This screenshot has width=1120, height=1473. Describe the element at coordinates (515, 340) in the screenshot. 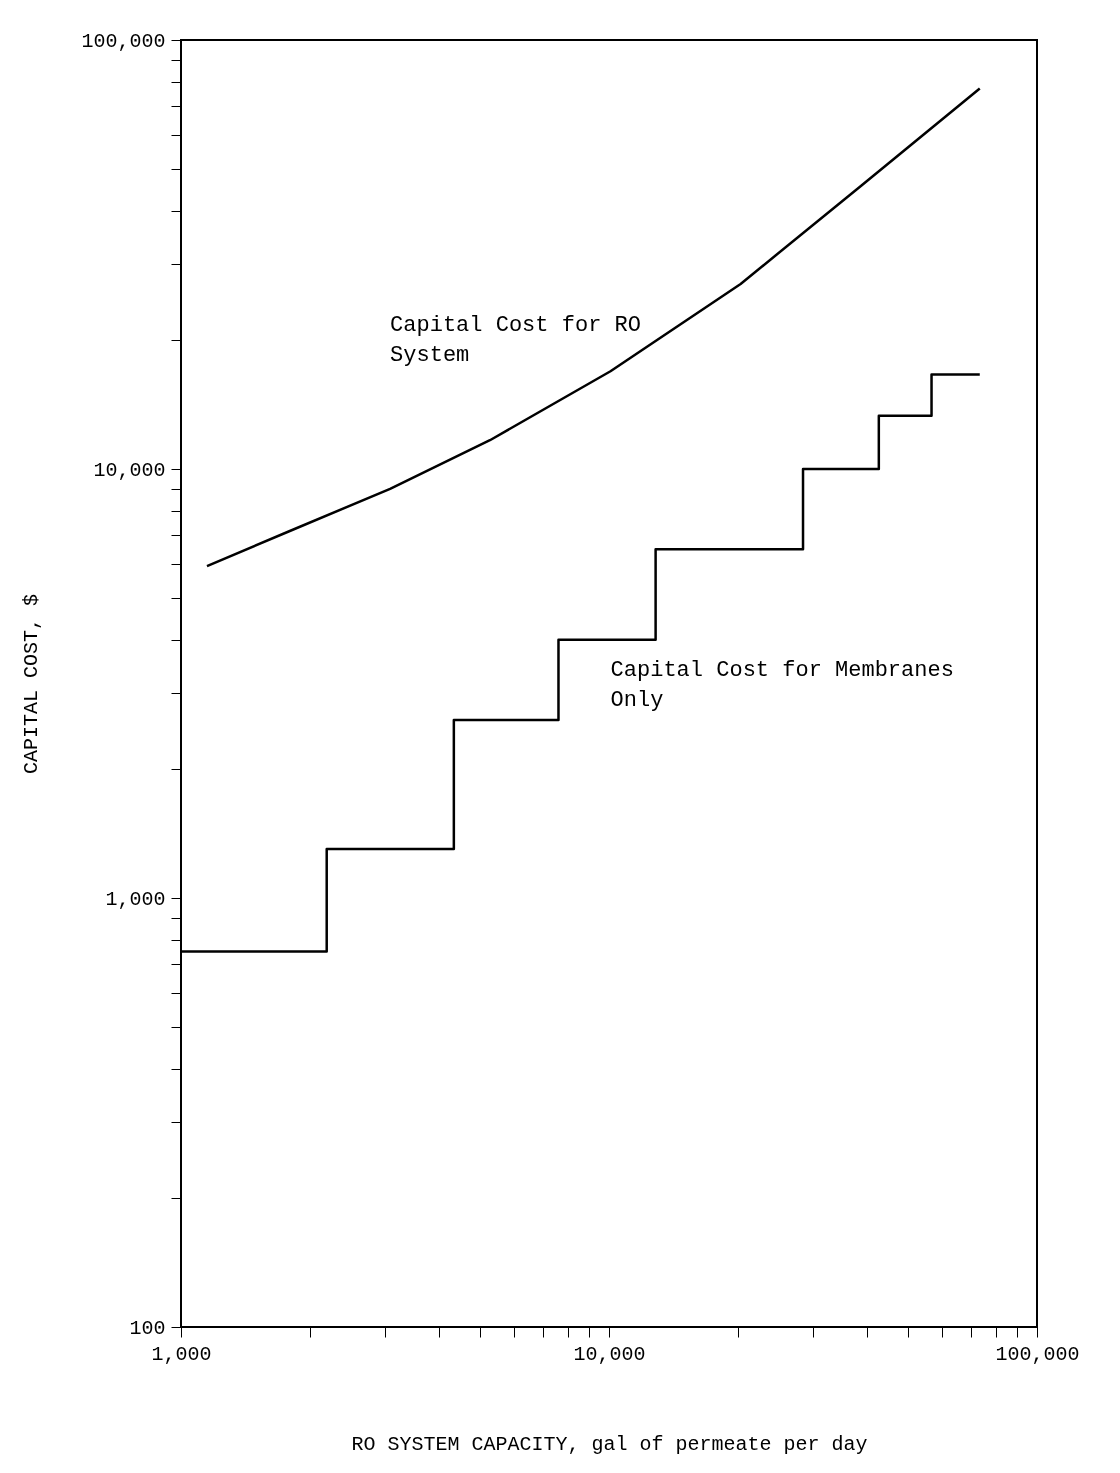

I see `series-label: Capital Cost for RO System` at that location.